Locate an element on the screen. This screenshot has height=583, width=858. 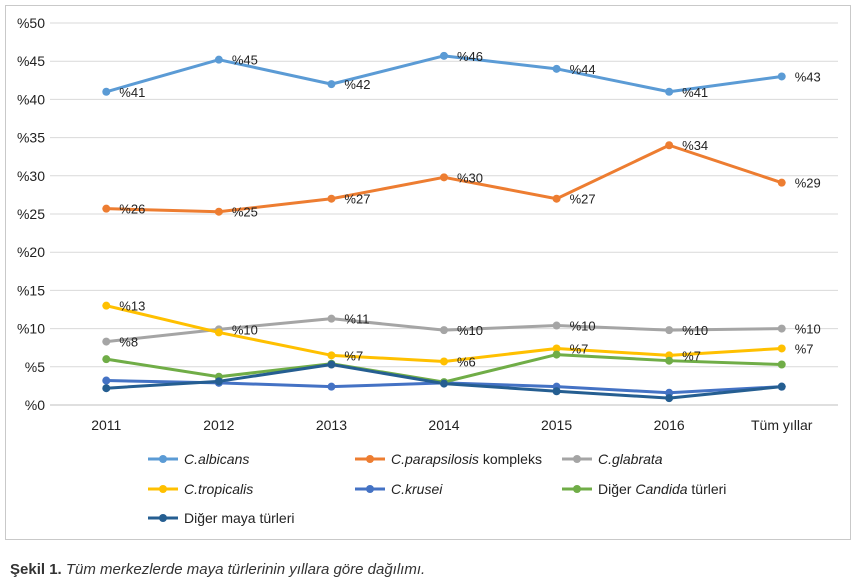
data-label: %43 is located at coordinates (808, 76).